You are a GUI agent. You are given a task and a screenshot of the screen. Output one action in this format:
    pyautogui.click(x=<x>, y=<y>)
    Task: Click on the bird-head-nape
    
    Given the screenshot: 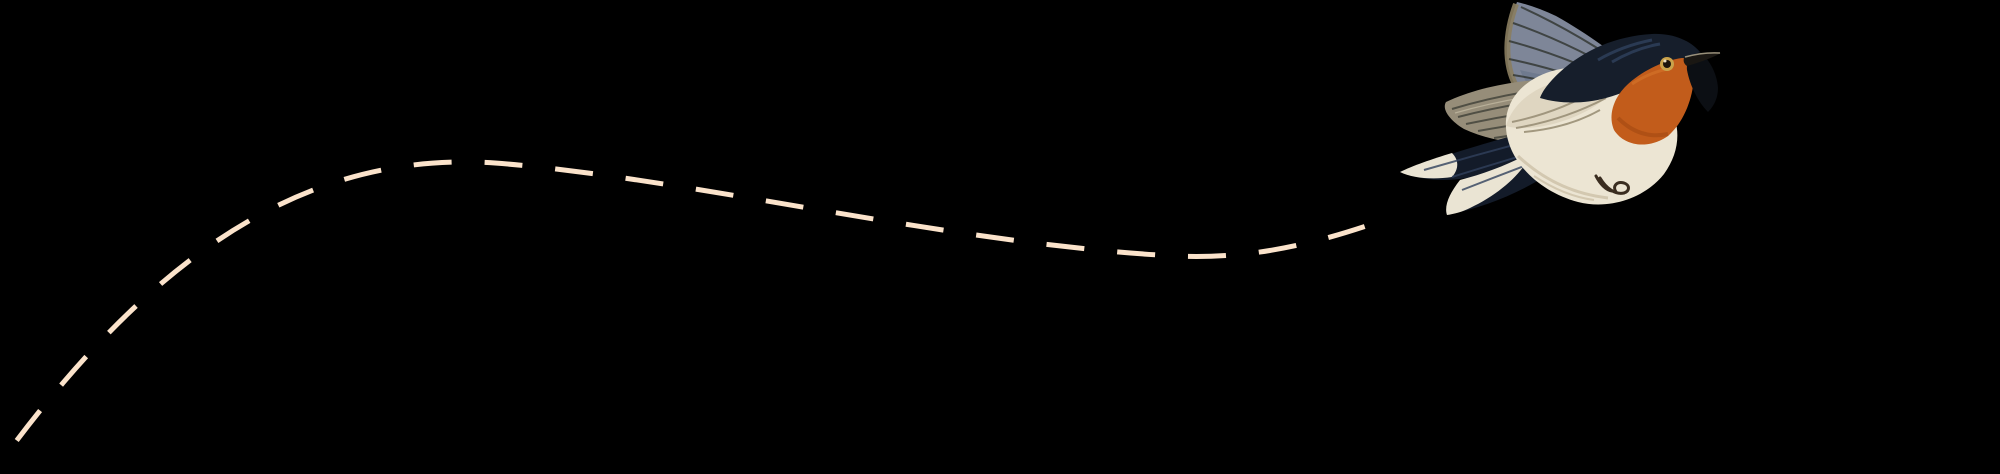 What is the action you would take?
    pyautogui.click(x=1620, y=68)
    